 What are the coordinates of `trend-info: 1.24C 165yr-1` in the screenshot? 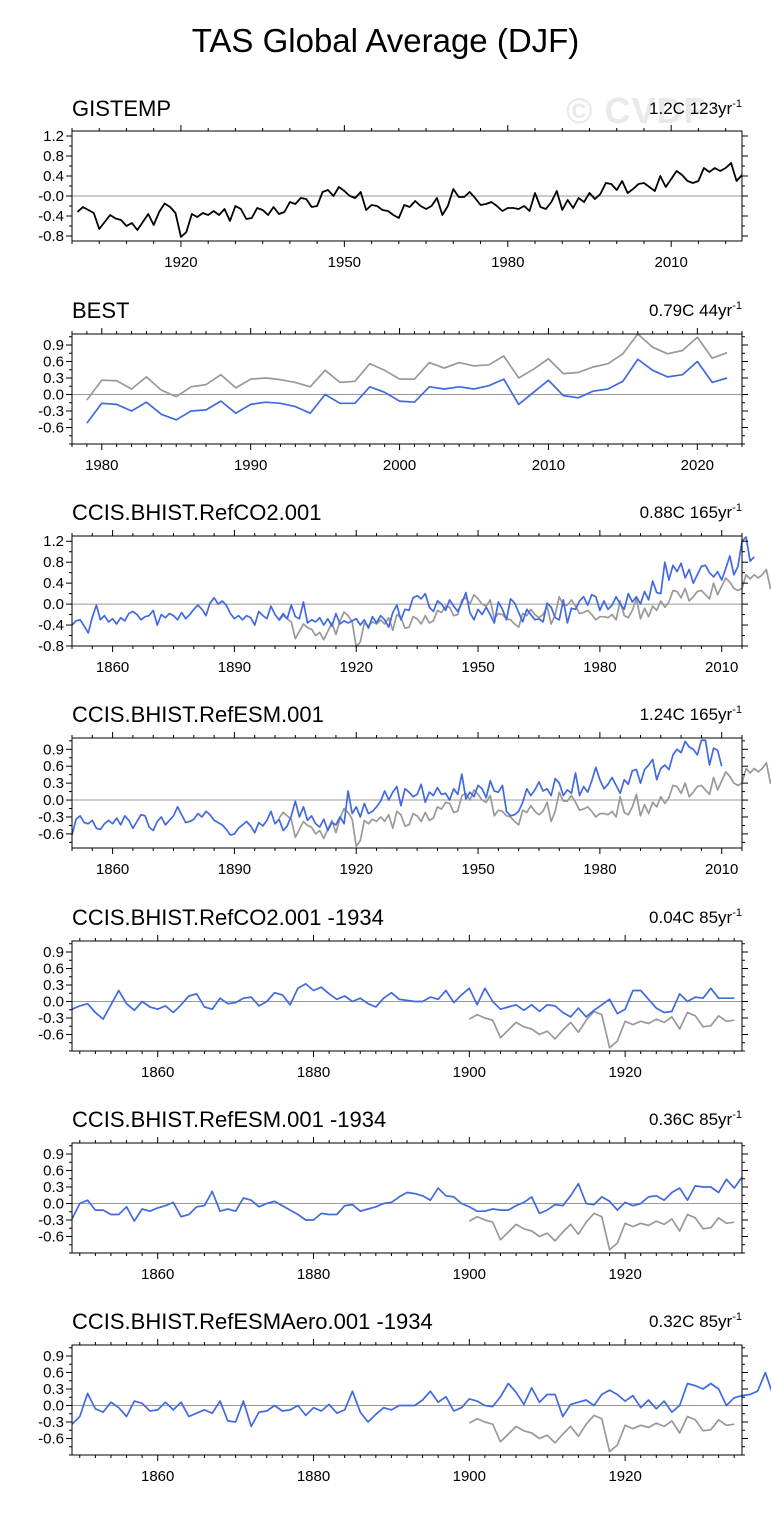 It's located at (691, 714).